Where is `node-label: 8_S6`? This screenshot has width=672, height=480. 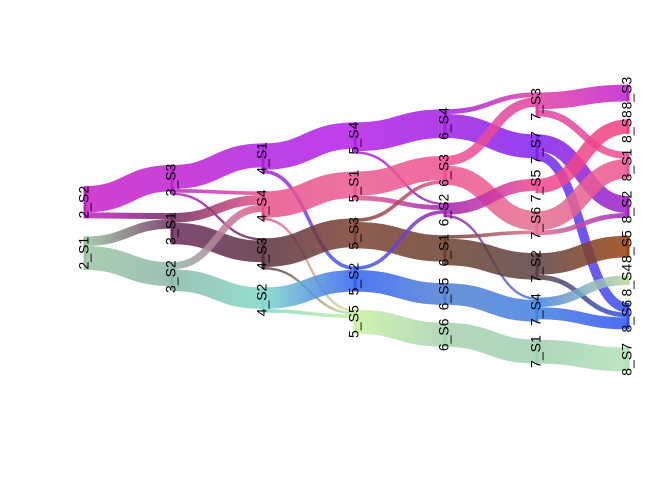 node-label: 8_S6 is located at coordinates (627, 316).